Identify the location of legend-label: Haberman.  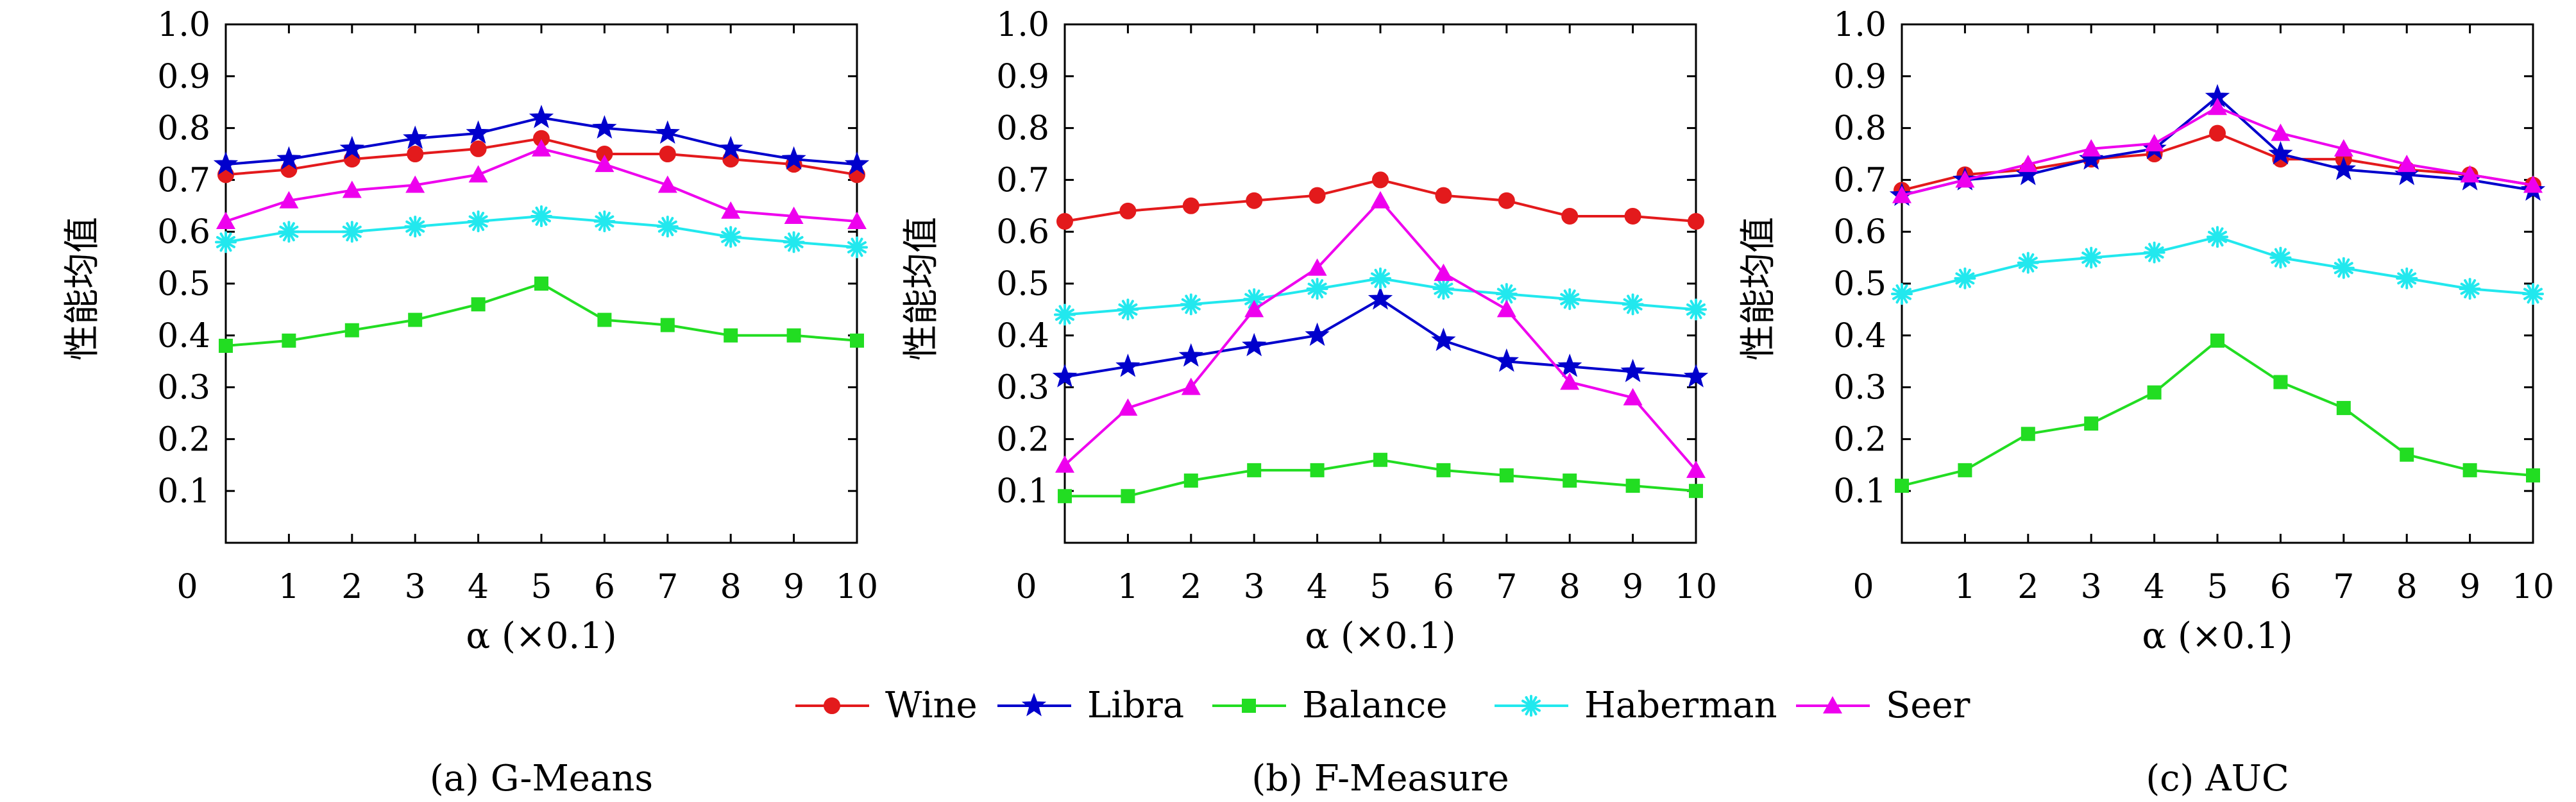
(1680, 705).